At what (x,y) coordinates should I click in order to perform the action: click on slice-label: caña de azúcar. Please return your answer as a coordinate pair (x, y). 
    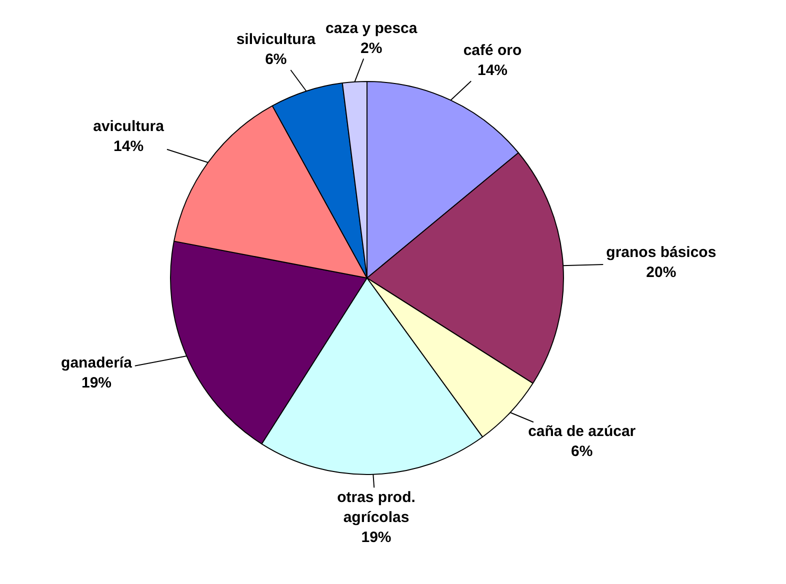
    Looking at the image, I should click on (582, 431).